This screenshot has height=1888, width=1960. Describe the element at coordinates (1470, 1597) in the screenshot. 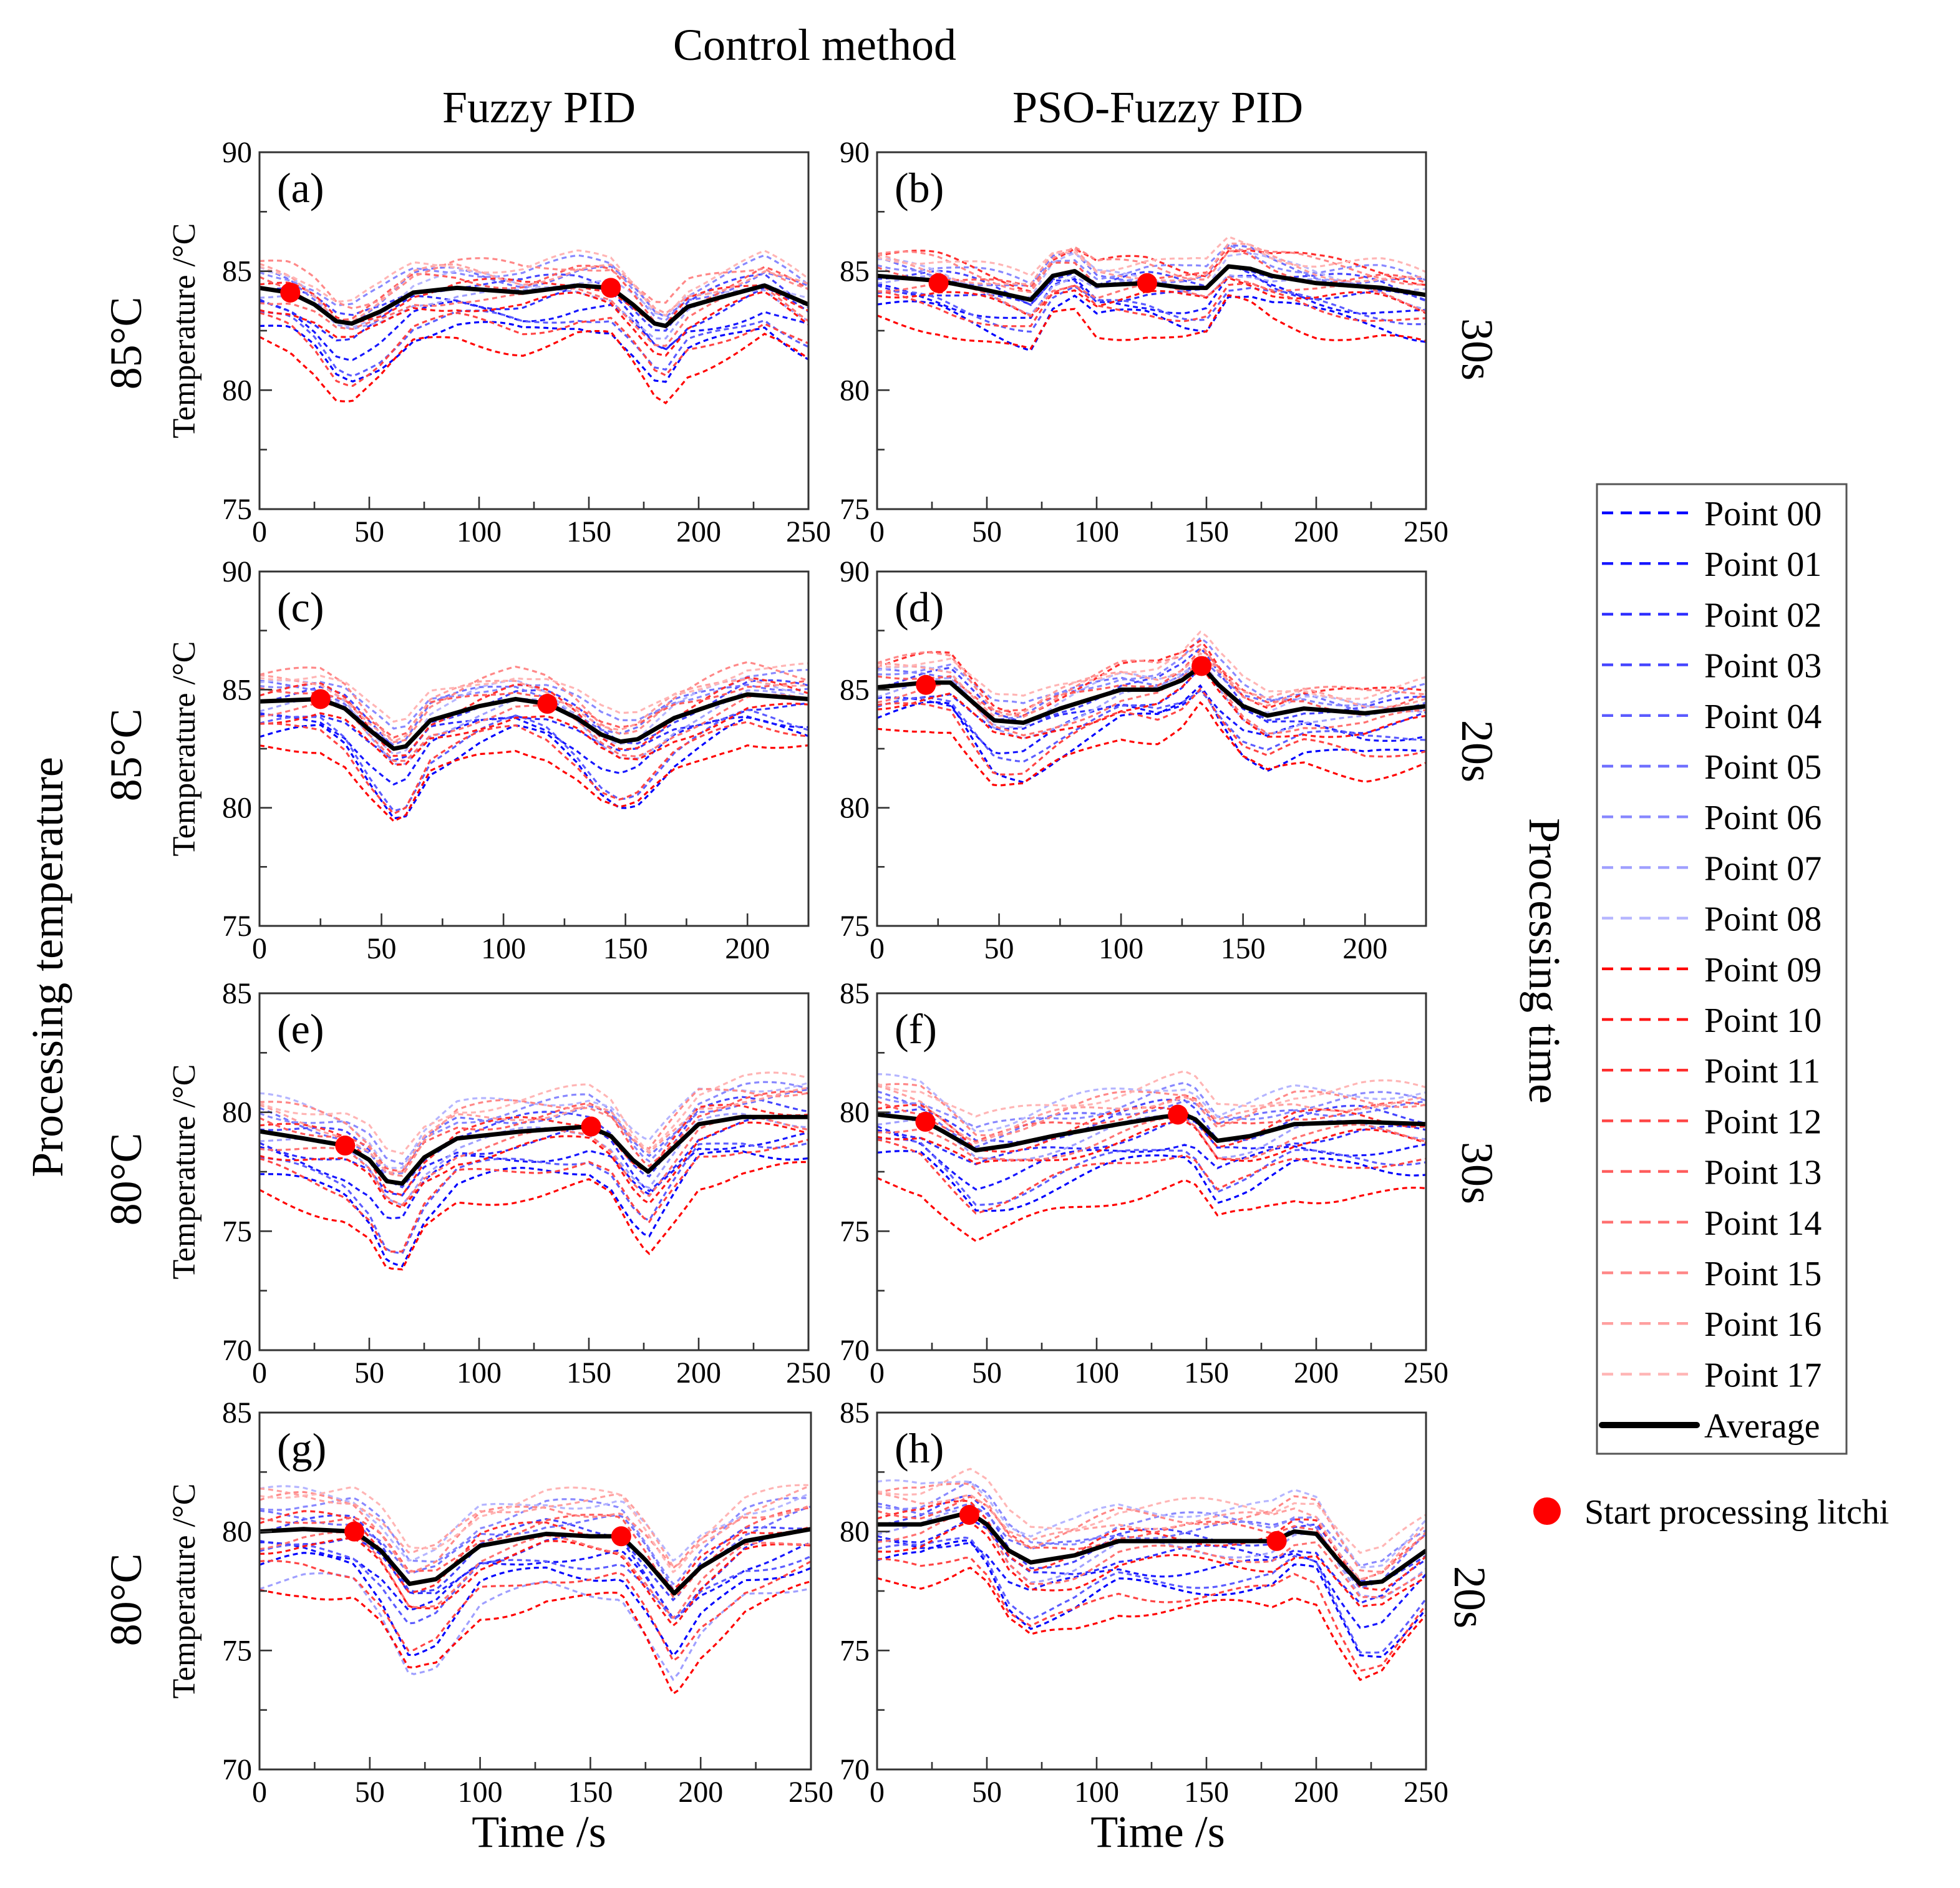

I see `row-time-label: 20s` at that location.